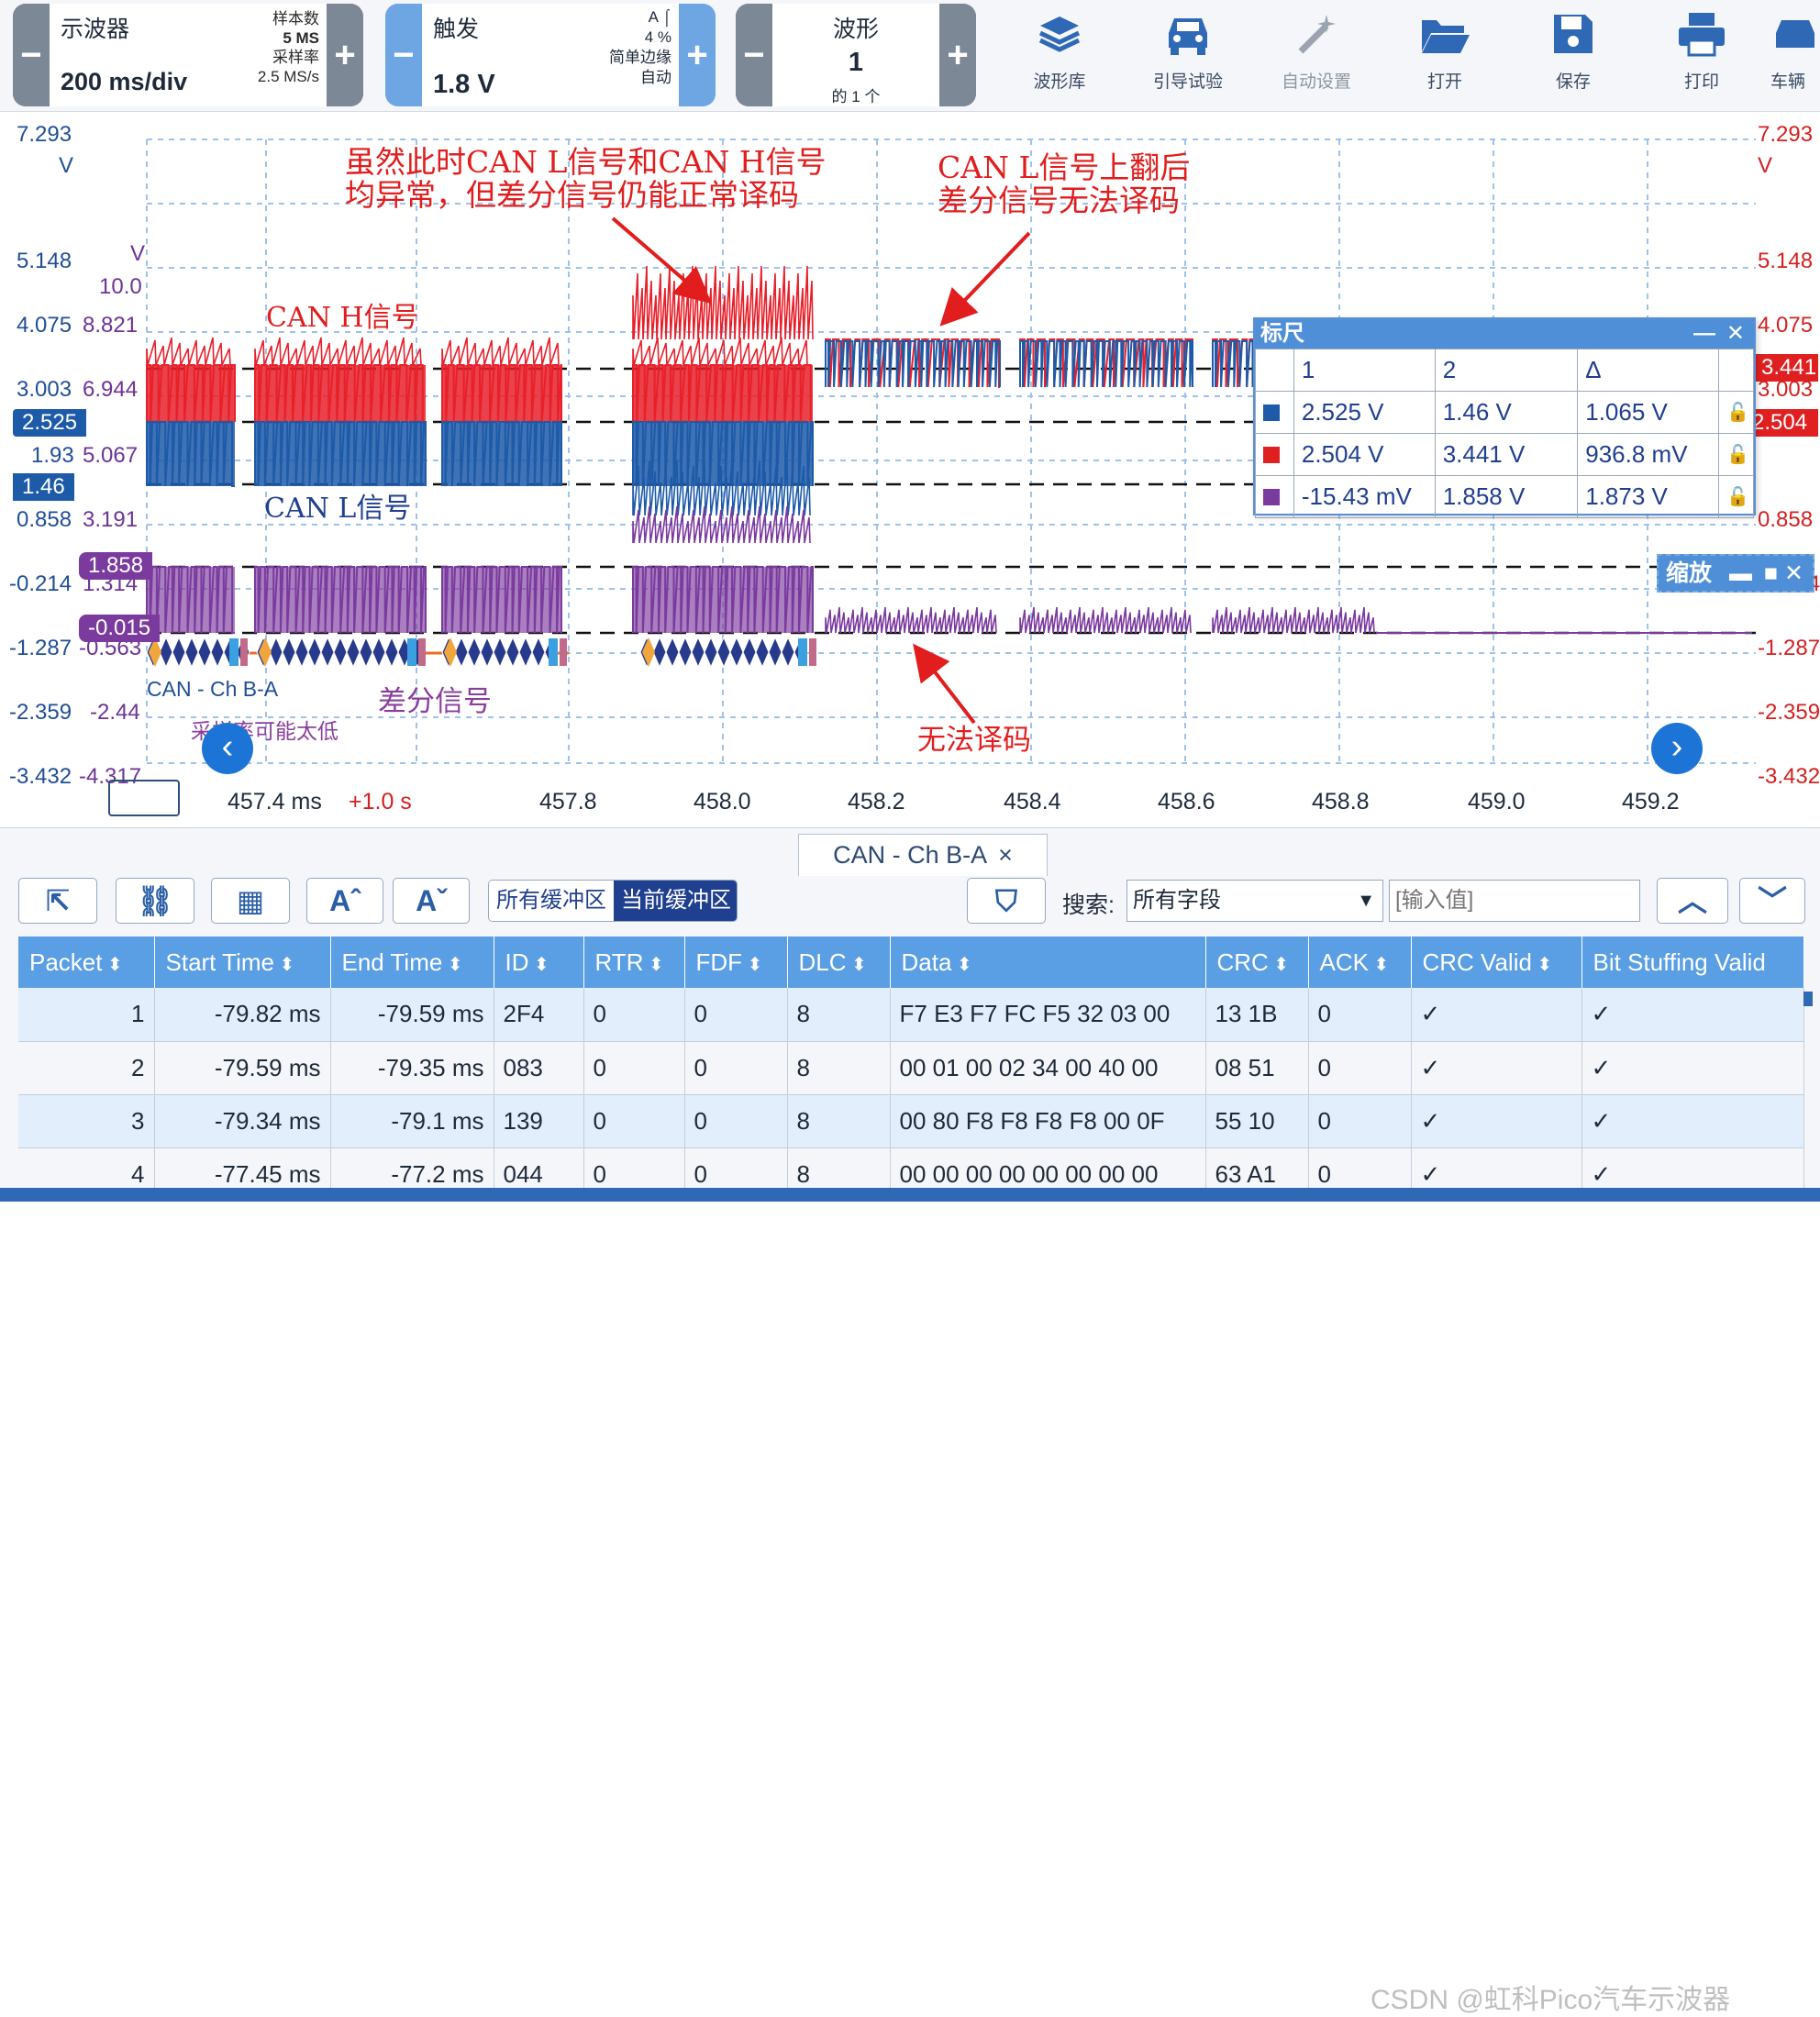 The width and height of the screenshot is (1820, 2017). Describe the element at coordinates (923, 855) in the screenshot. I see `decoder-tab: CAN - Ch B-A ×` at that location.